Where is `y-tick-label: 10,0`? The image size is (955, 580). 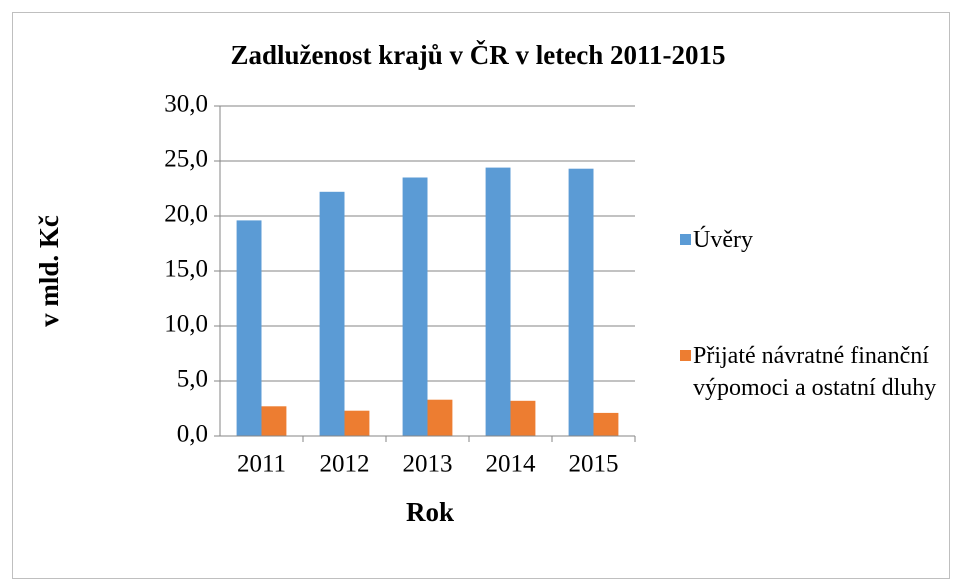 y-tick-label: 10,0 is located at coordinates (186, 324).